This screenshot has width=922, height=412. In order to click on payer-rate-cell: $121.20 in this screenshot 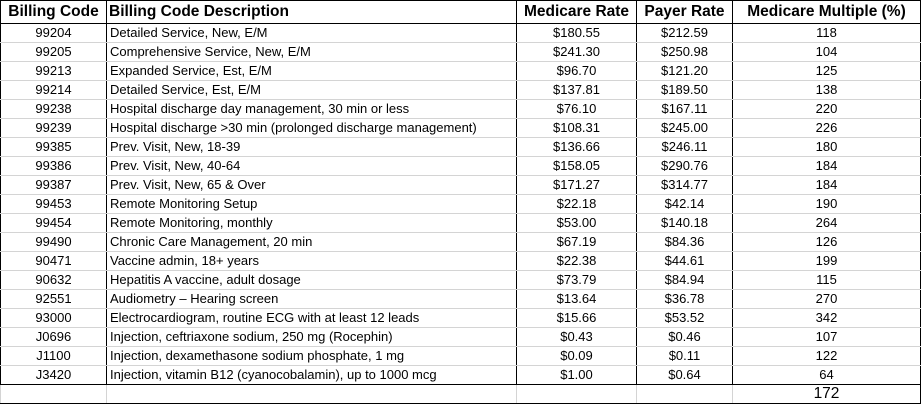, I will do `click(684, 71)`.